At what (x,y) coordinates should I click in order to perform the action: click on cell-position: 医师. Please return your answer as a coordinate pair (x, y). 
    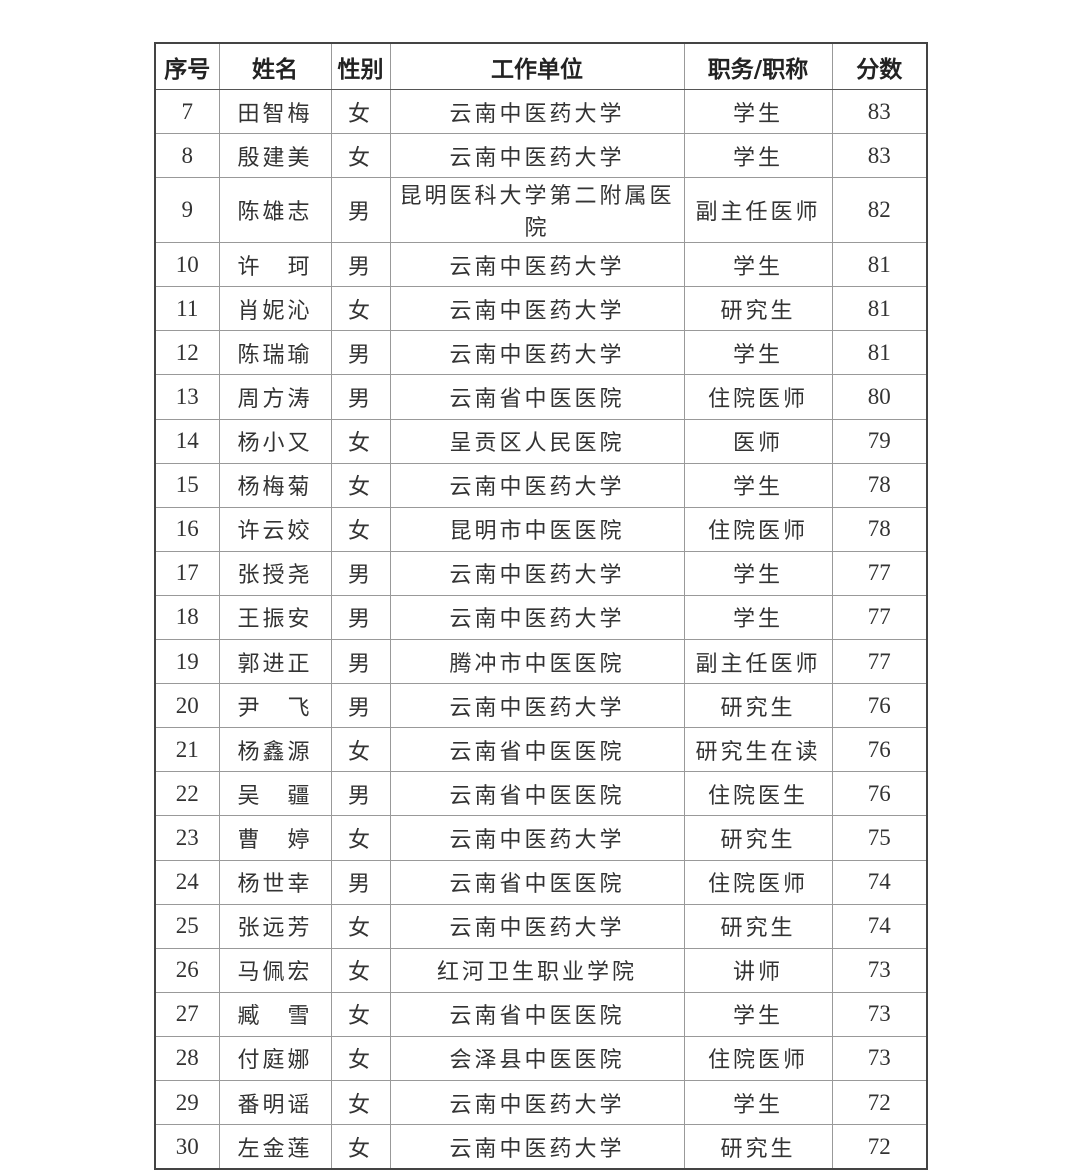
    Looking at the image, I should click on (758, 441).